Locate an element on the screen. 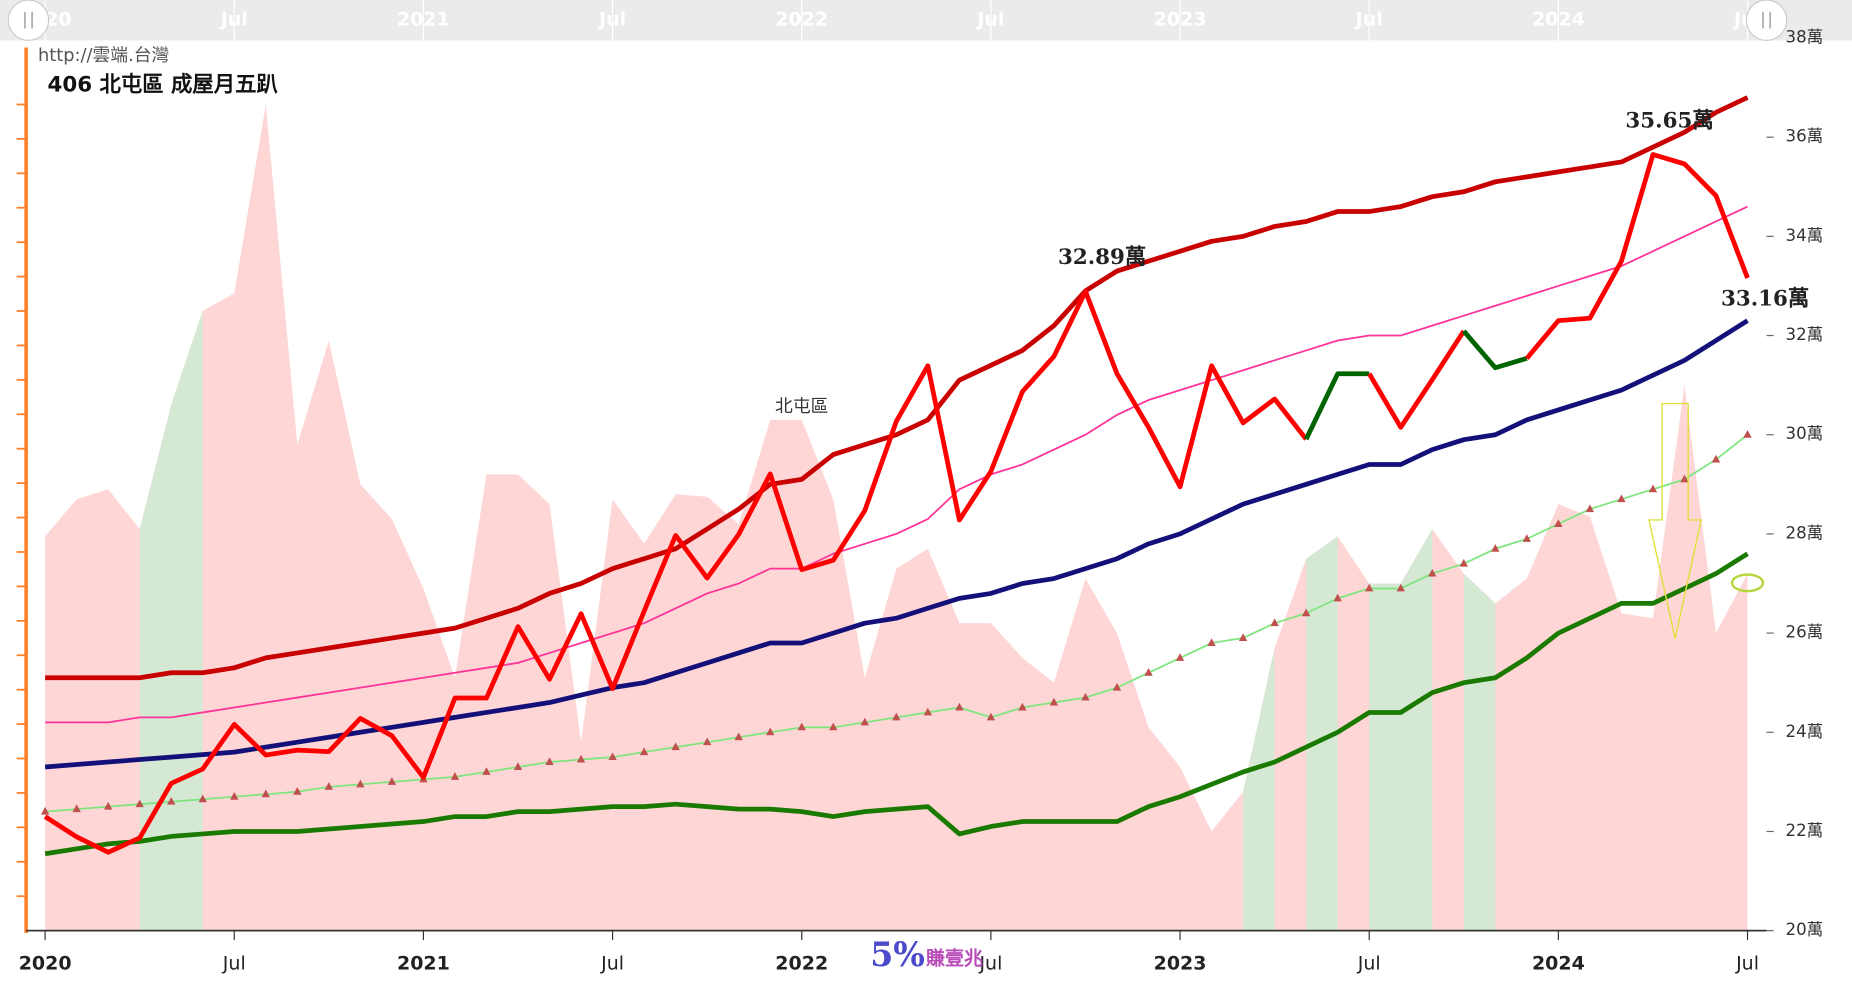  y-tick-label: 24萬 is located at coordinates (1805, 731).